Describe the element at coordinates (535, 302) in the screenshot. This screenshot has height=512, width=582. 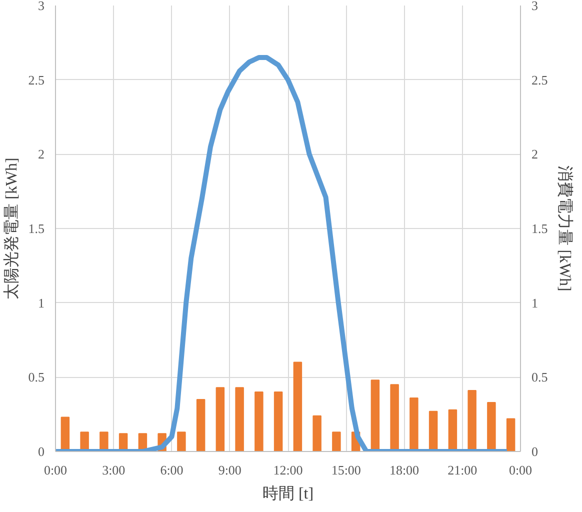
I see `y2-tick-label: 1` at that location.